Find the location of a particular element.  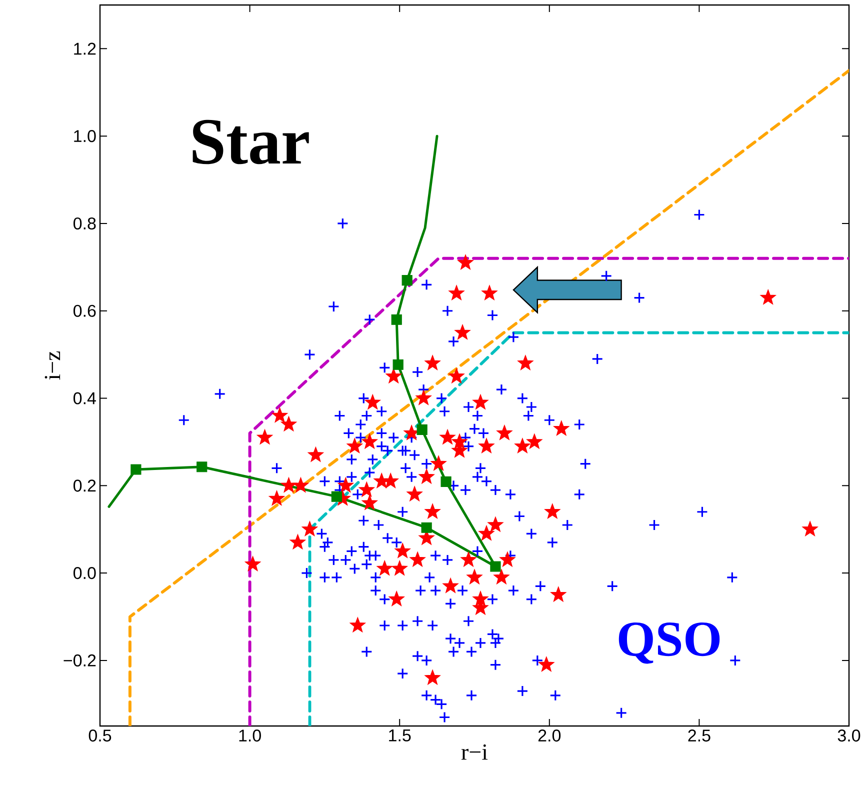

y-tick-label: −0.2 is located at coordinates (80, 660).